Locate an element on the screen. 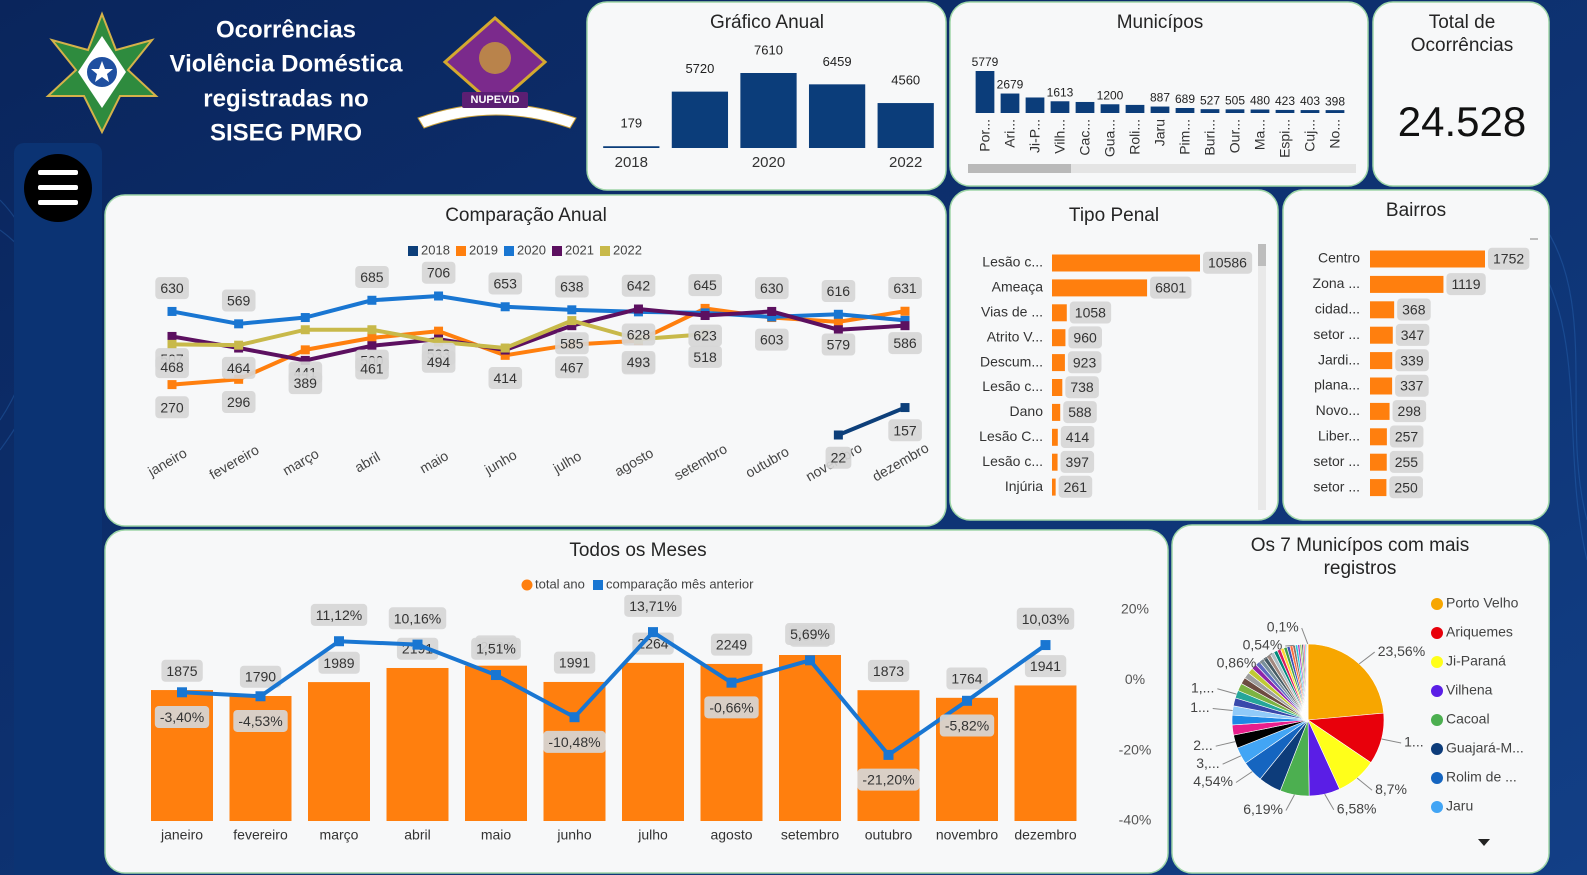 The width and height of the screenshot is (1587, 875). x-tick-label: outubro is located at coordinates (889, 835).